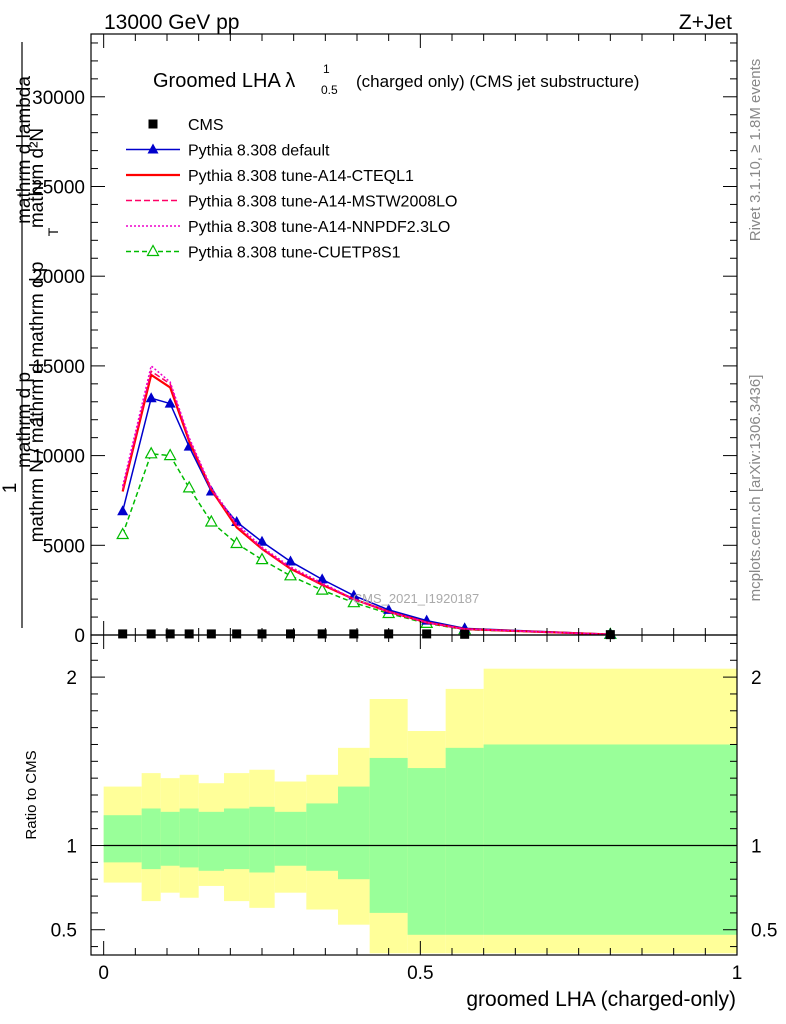 The width and height of the screenshot is (786, 1024). I want to click on legend-entry: CMS, so click(206, 125).